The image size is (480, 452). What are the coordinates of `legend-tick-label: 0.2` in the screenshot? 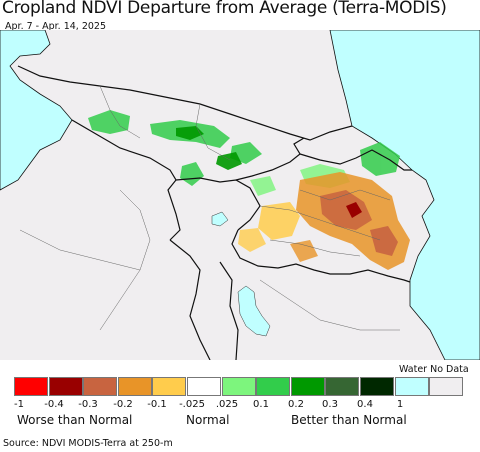 It's located at (296, 404).